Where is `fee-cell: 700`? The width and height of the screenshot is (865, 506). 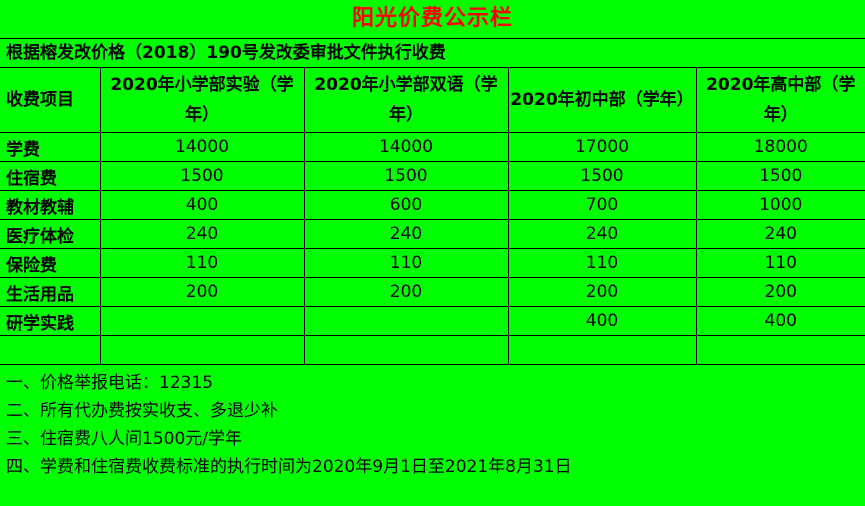 fee-cell: 700 is located at coordinates (602, 205).